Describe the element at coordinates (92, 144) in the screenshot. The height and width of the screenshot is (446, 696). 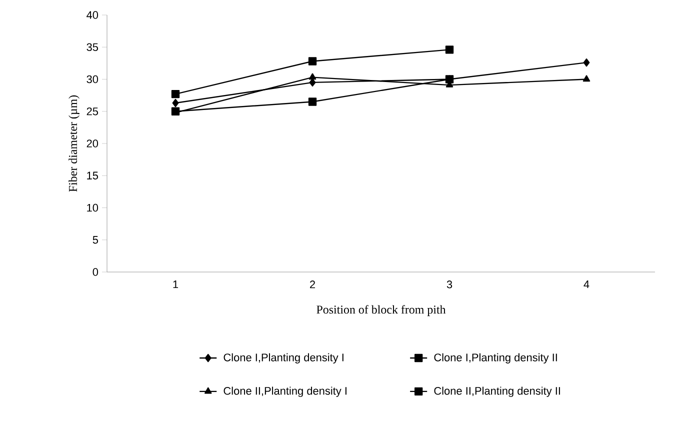
I see `y-tick-label: 20` at that location.